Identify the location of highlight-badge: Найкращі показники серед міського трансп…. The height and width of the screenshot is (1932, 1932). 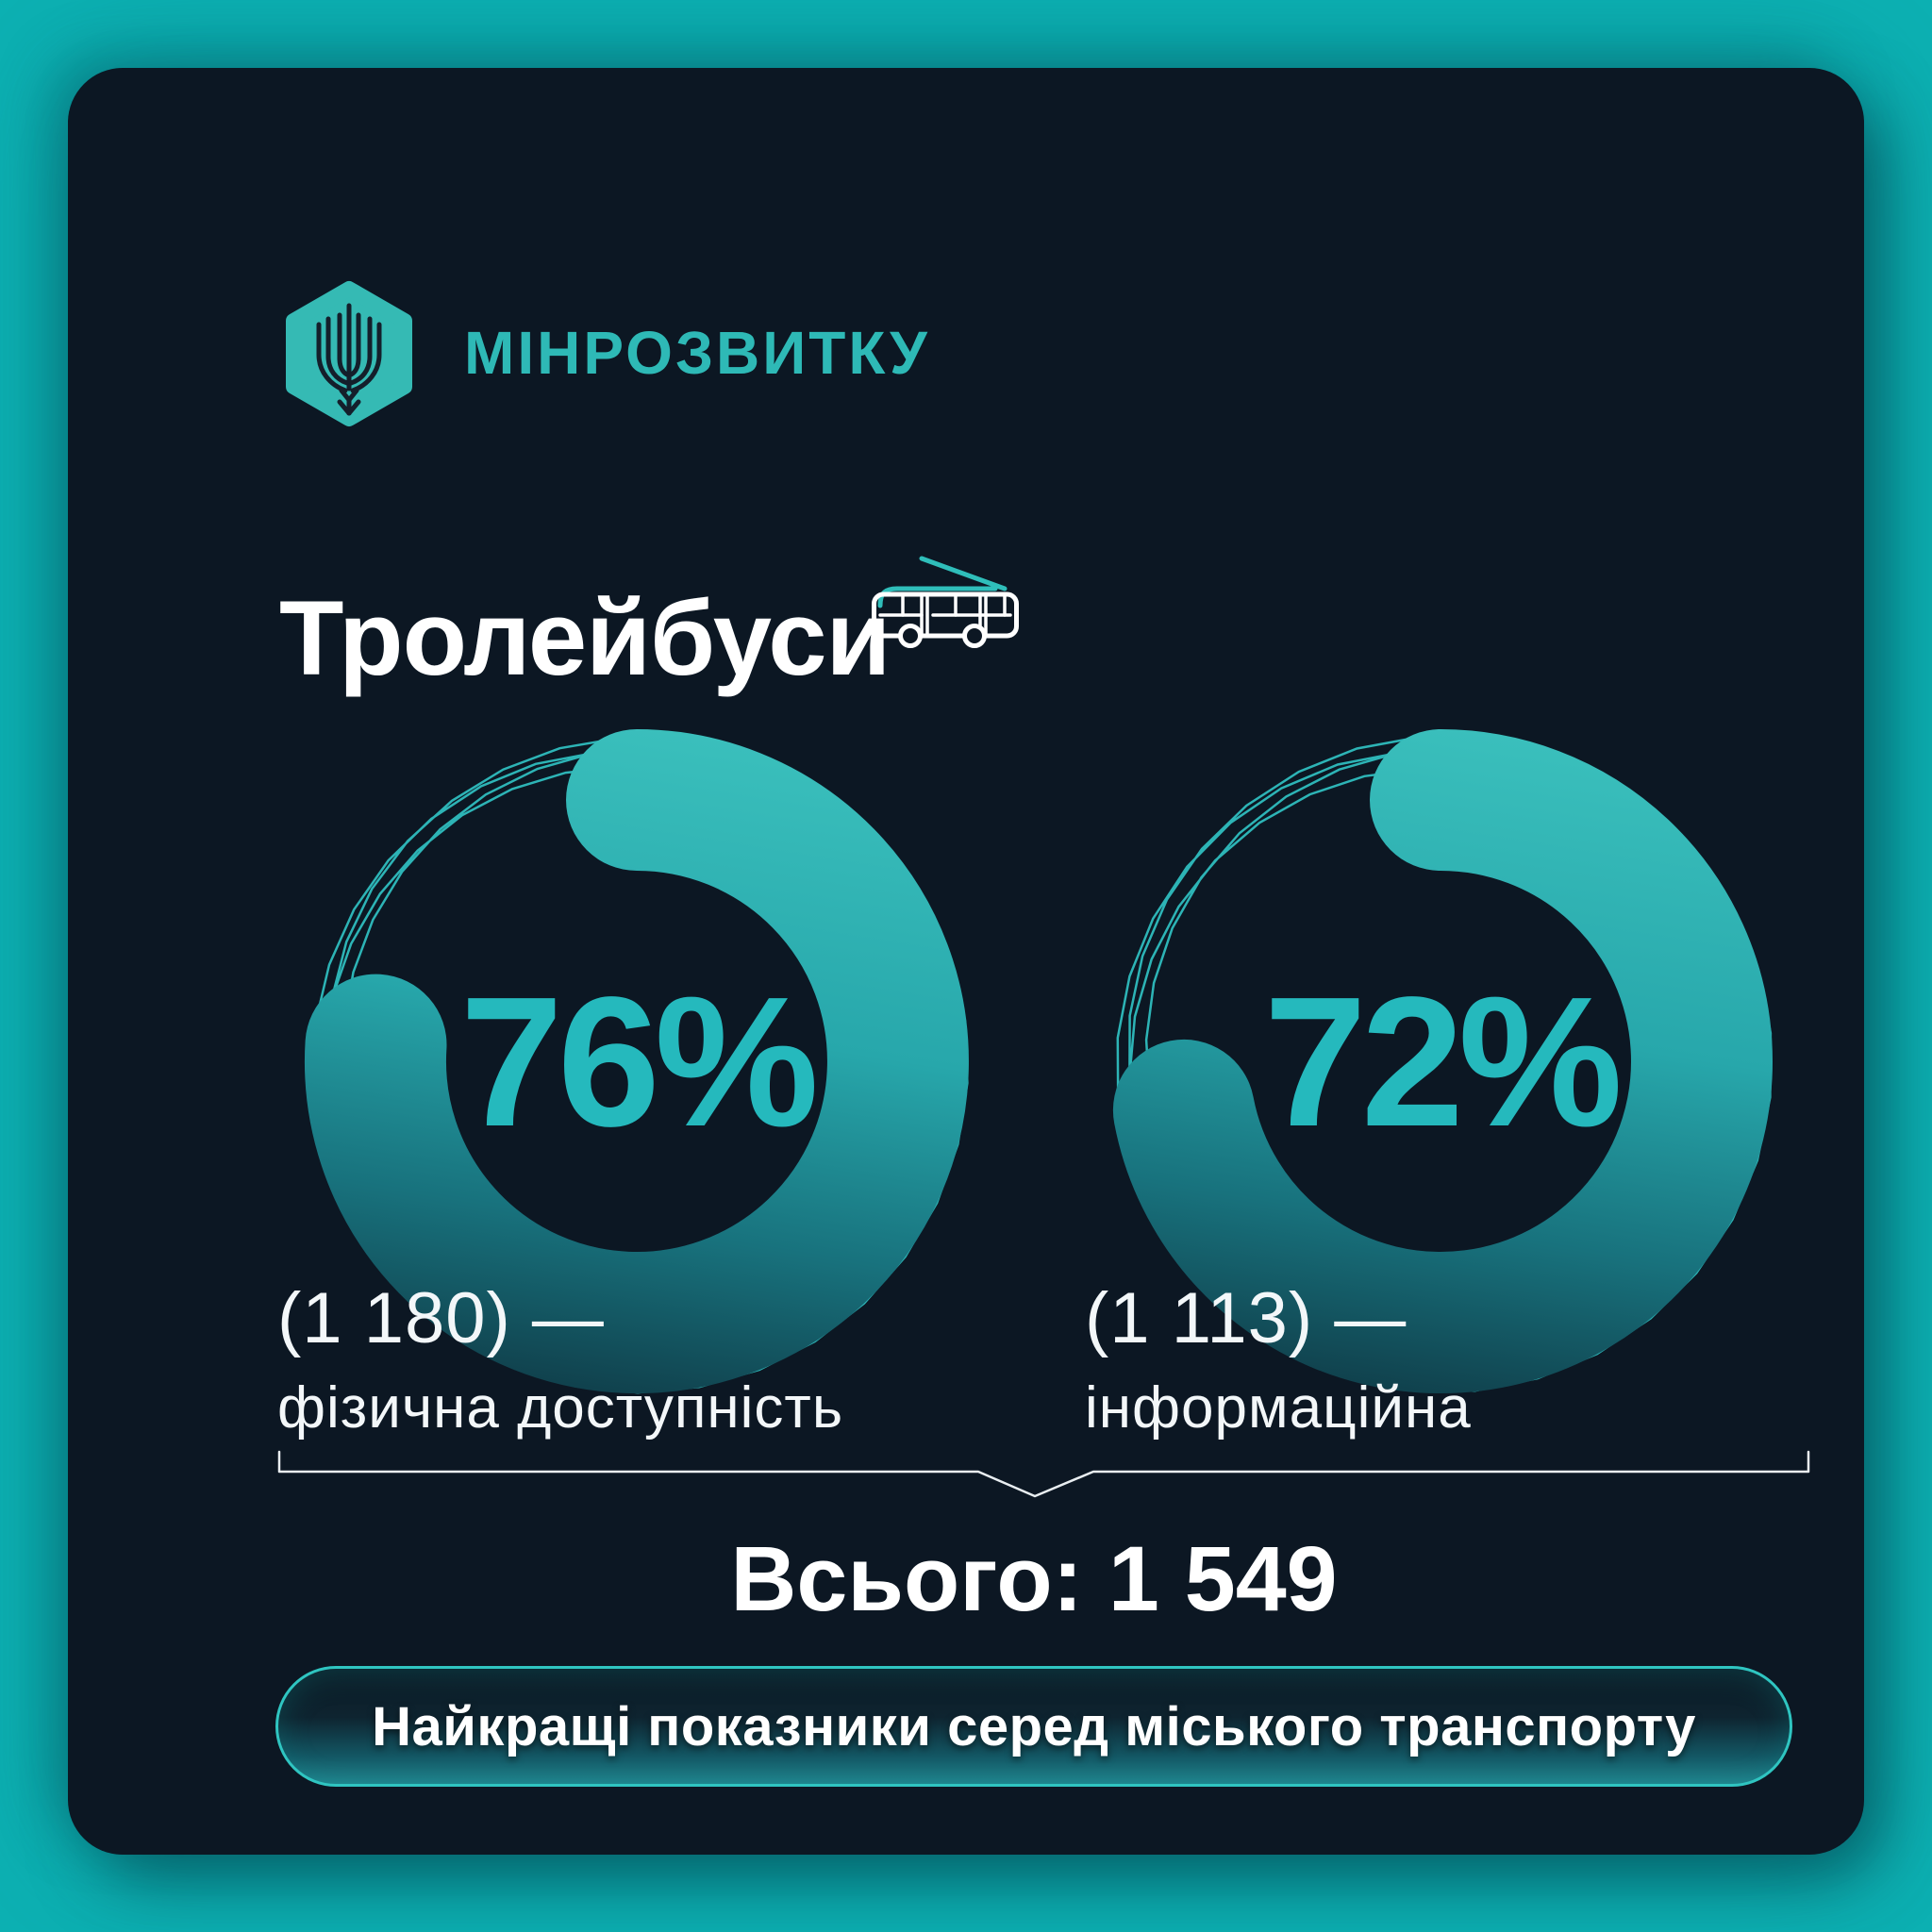
(1033, 1726).